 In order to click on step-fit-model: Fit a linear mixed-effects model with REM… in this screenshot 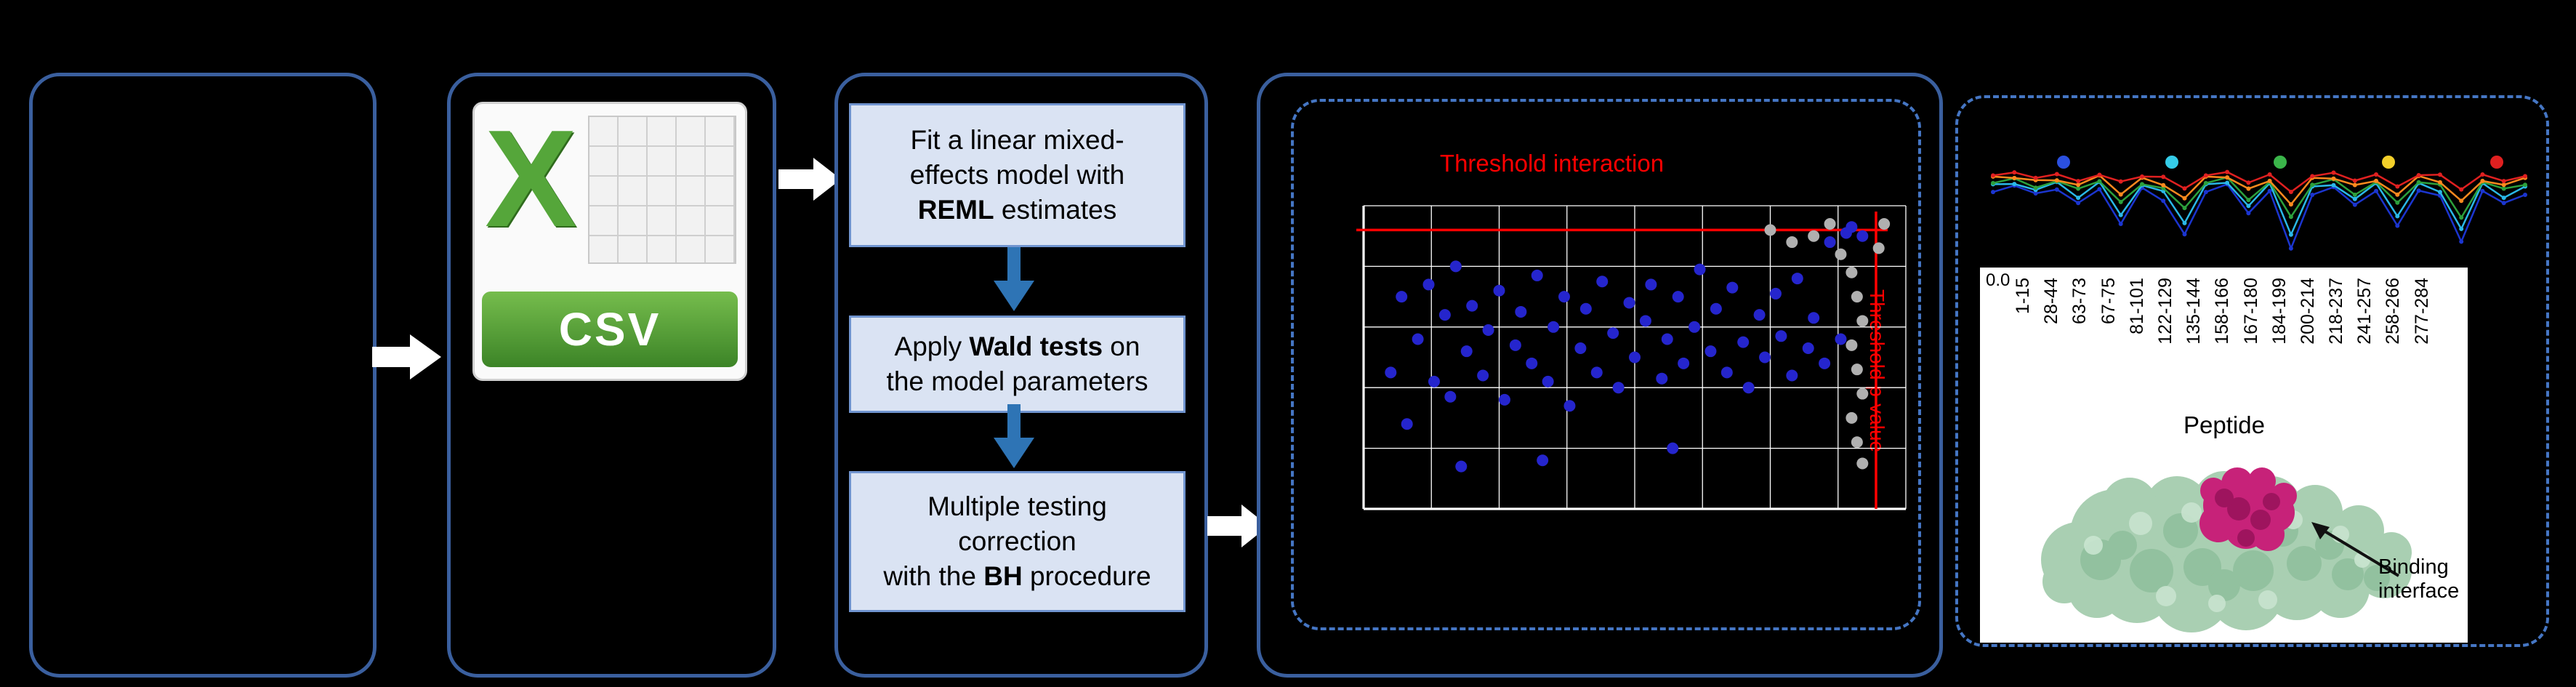, I will do `click(1017, 175)`.